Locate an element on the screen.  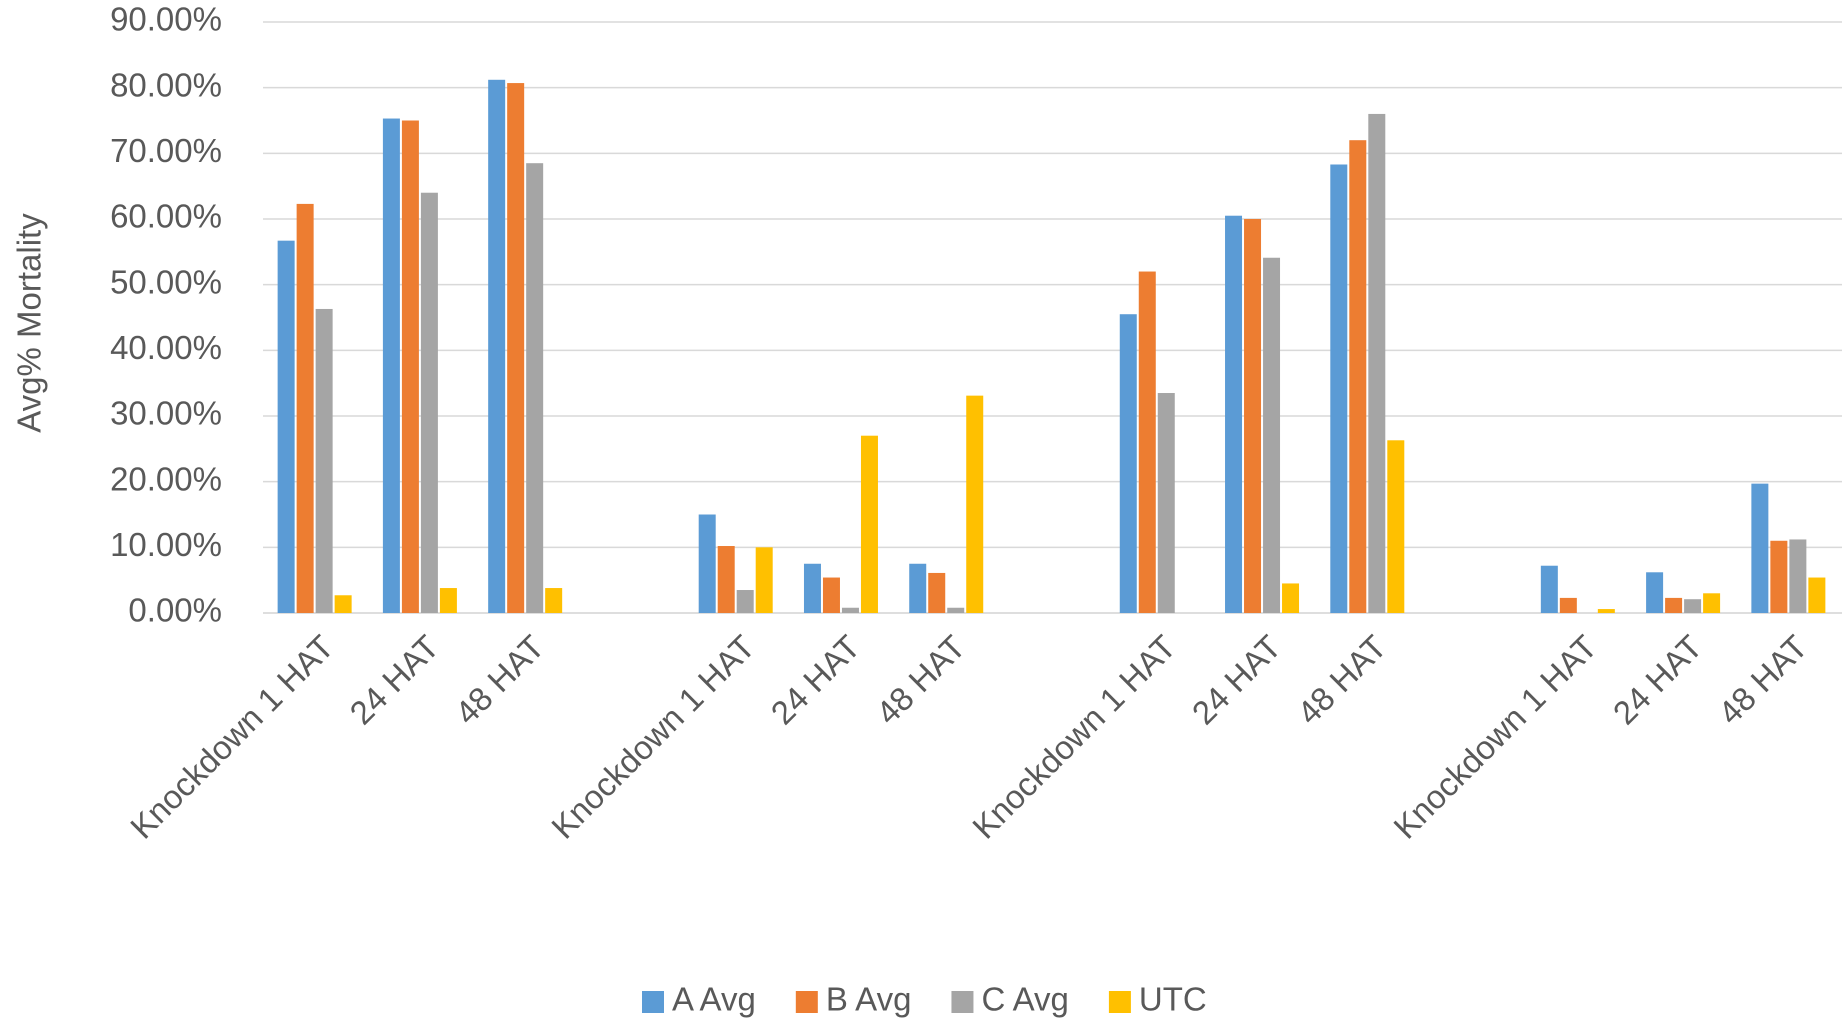
y-tick-label: 90.00% is located at coordinates (166, 19).